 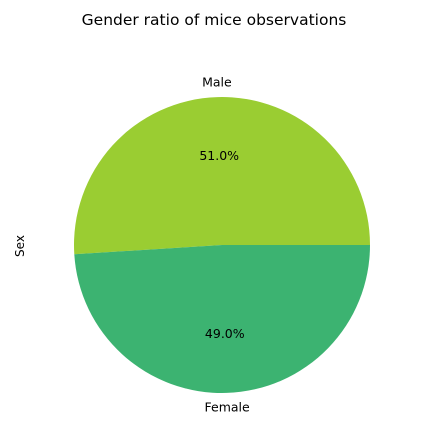 I want to click on y-axis-label: Sex, so click(x=20, y=246).